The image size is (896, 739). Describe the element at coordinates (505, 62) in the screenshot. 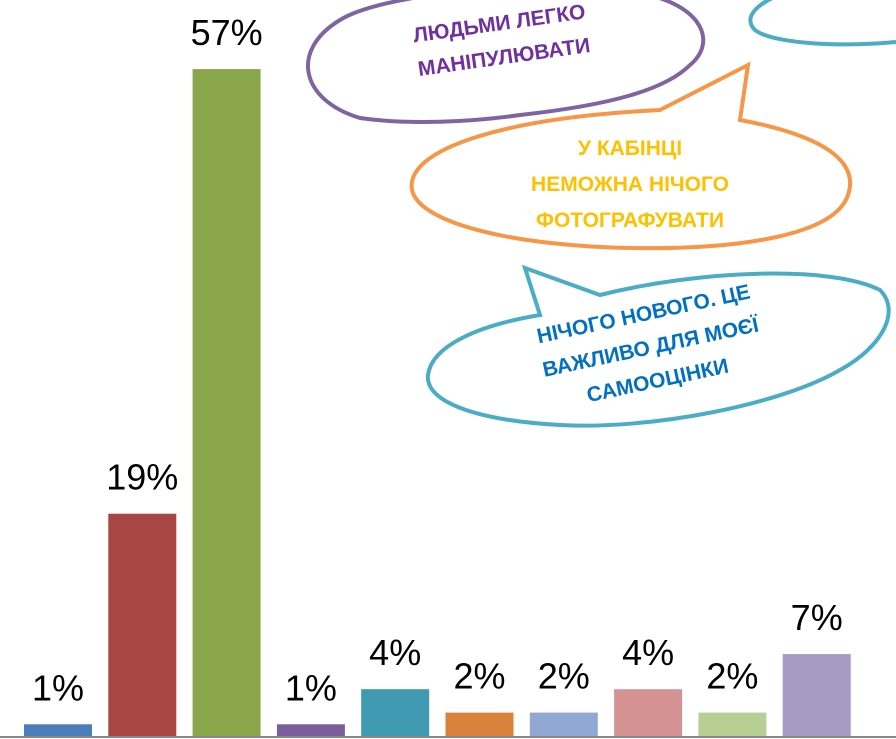

I see `bubble-purple` at that location.